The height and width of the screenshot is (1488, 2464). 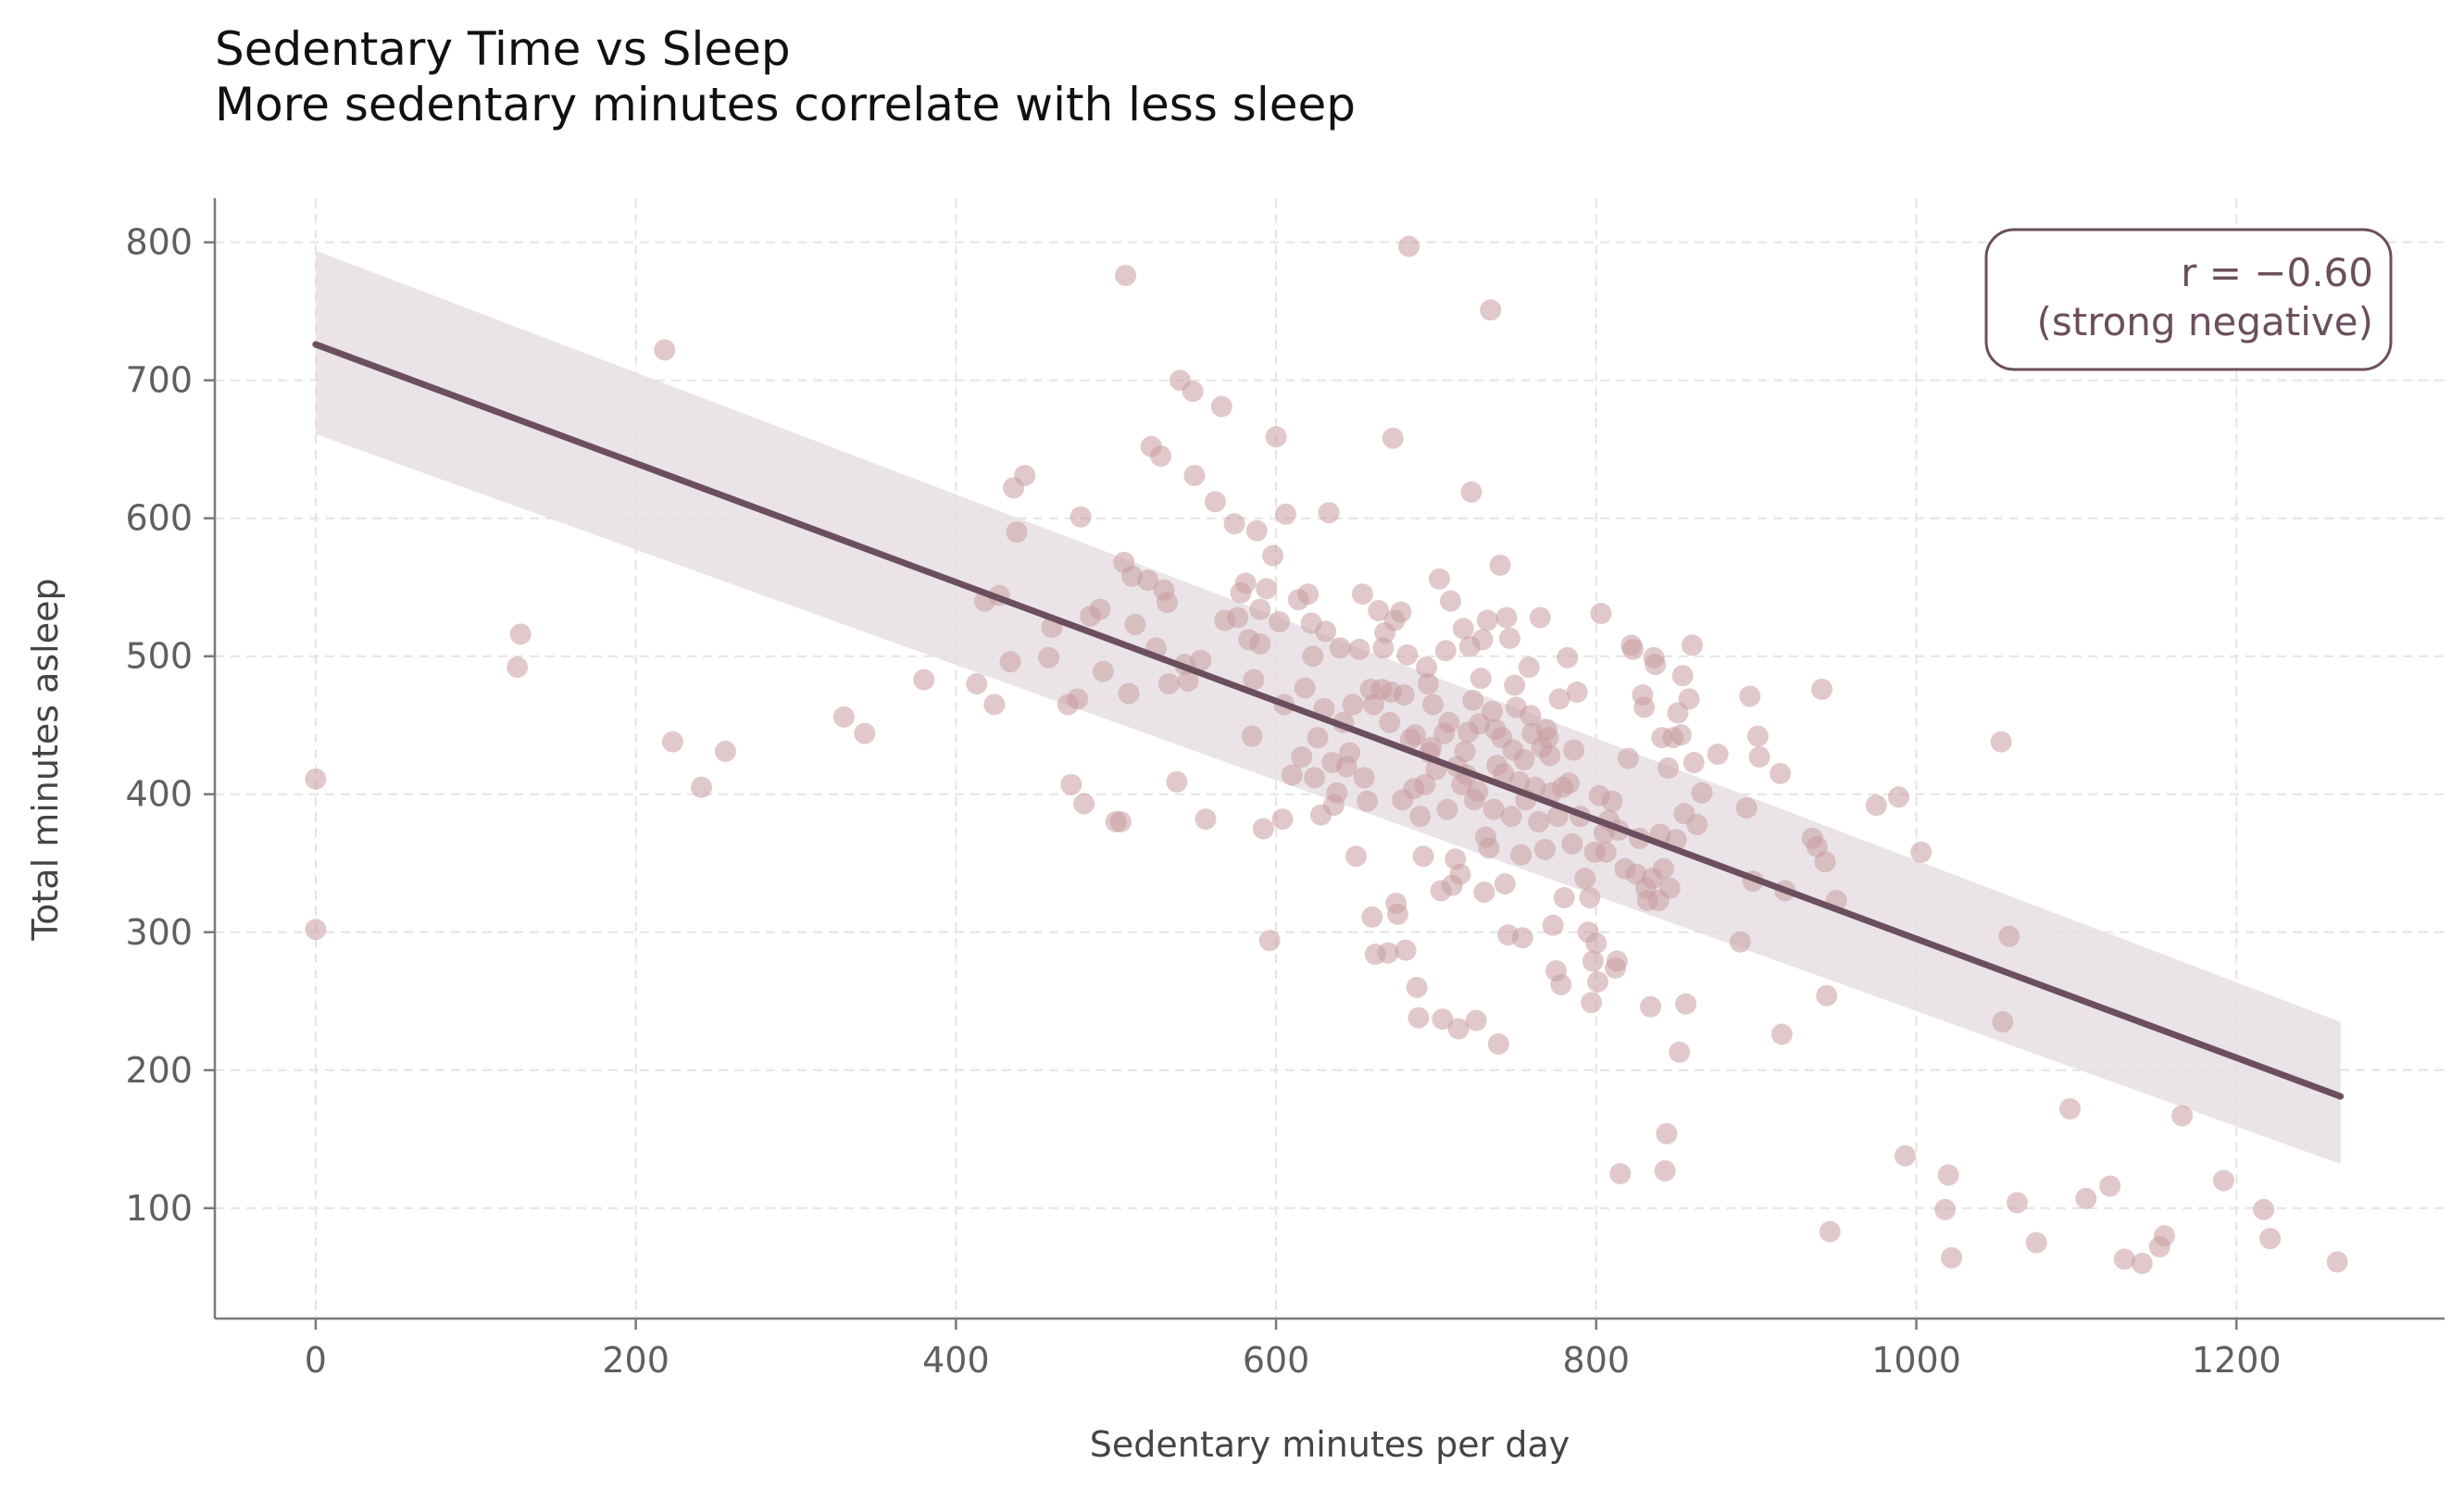 I want to click on x-tick-label: 400, so click(x=956, y=1360).